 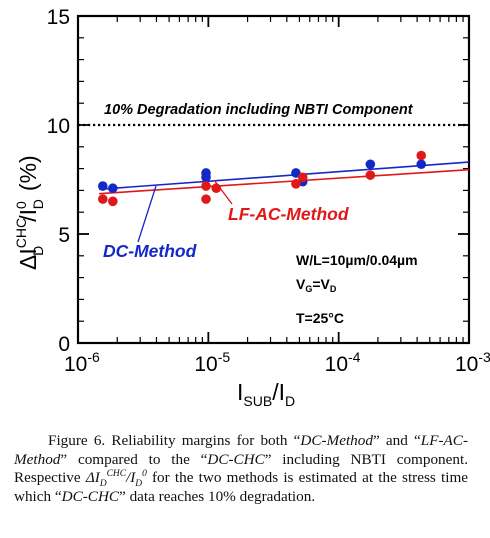 What do you see at coordinates (288, 214) in the screenshot?
I see `legend-lf-ac-method: LF-AC-Method` at bounding box center [288, 214].